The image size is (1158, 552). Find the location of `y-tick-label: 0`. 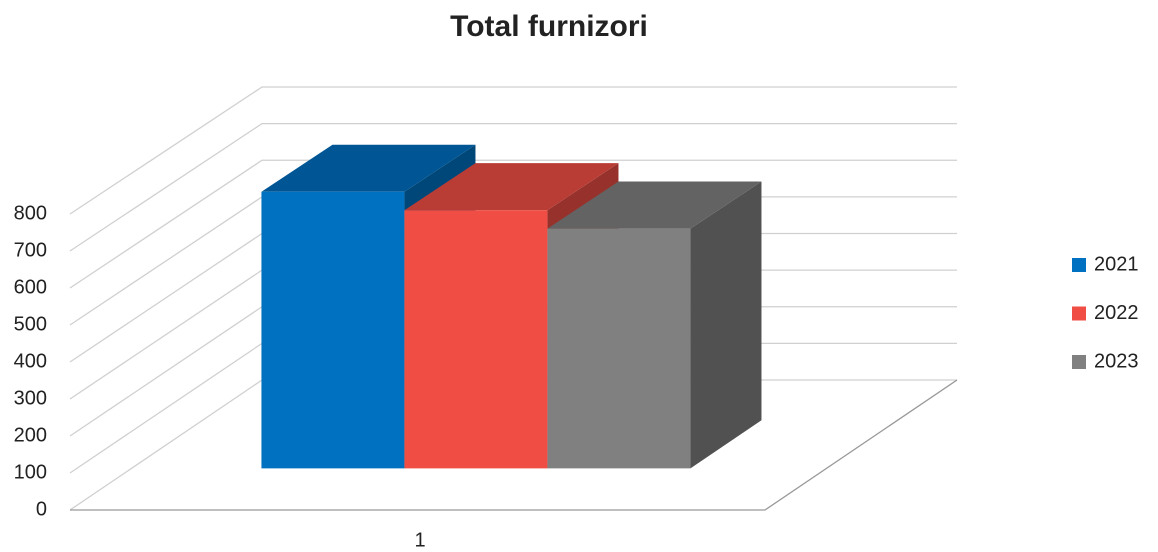

y-tick-label: 0 is located at coordinates (41, 509).